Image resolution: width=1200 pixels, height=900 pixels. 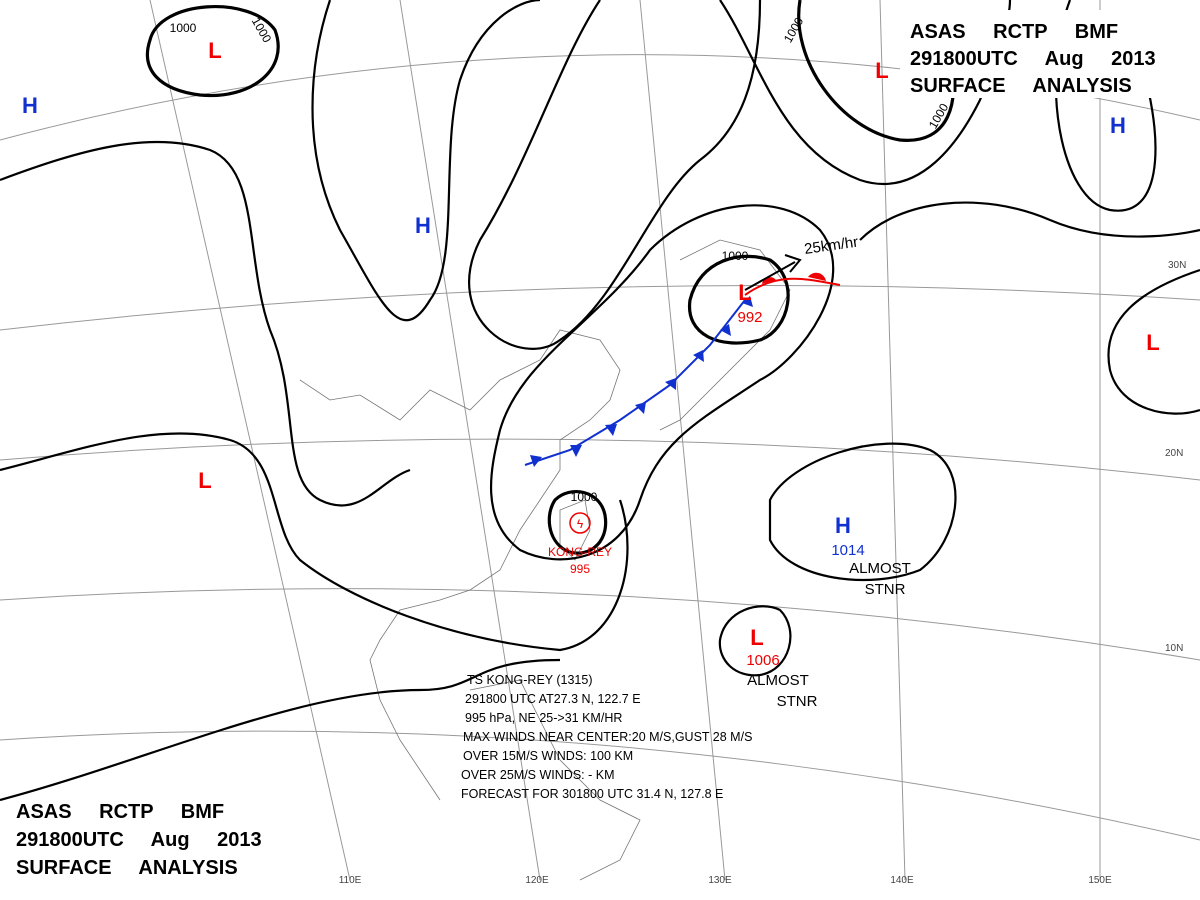 I want to click on header-backdrop, so click(x=1042, y=54).